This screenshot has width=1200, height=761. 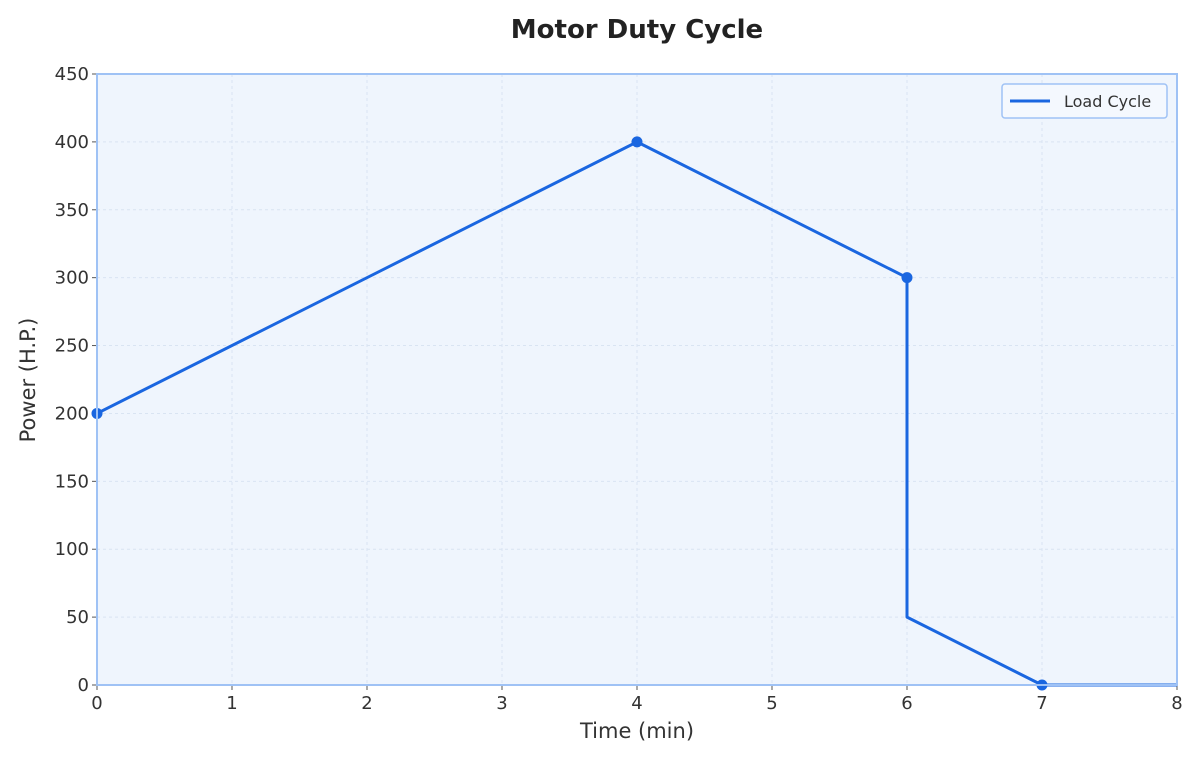 What do you see at coordinates (72, 74) in the screenshot?
I see `y-tick-label: 450` at bounding box center [72, 74].